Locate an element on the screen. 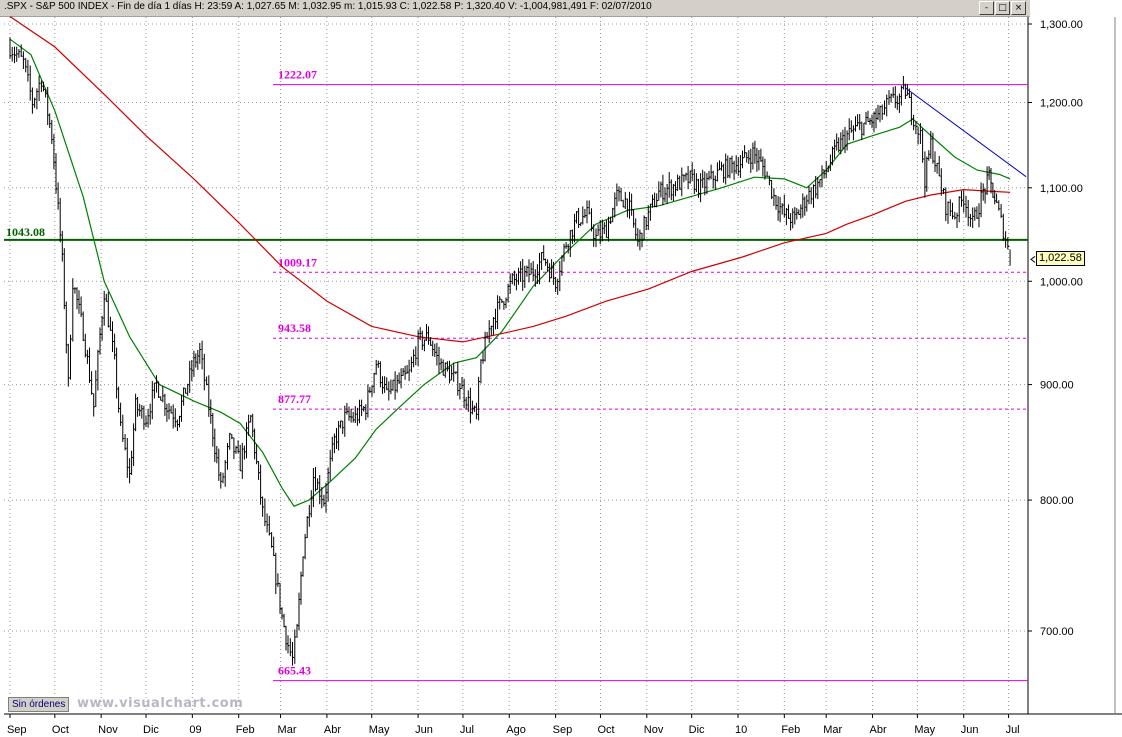 Image resolution: width=1122 pixels, height=737 pixels. fibonacci-level-label: 1009.17 is located at coordinates (297, 262).